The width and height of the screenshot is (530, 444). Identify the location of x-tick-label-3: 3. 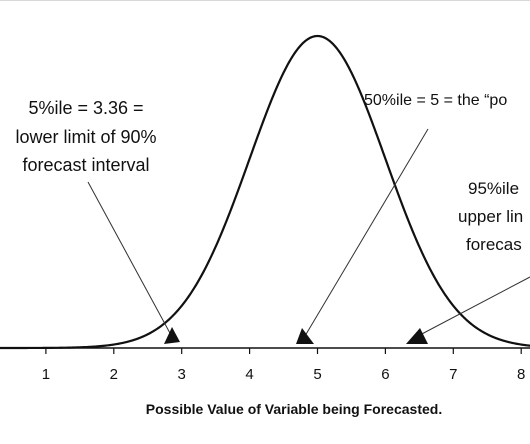
(182, 374).